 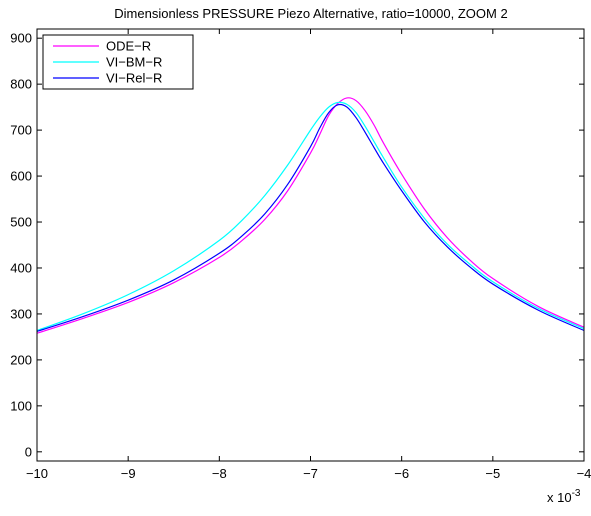 I want to click on legend-label: ODE−R, so click(x=128, y=46).